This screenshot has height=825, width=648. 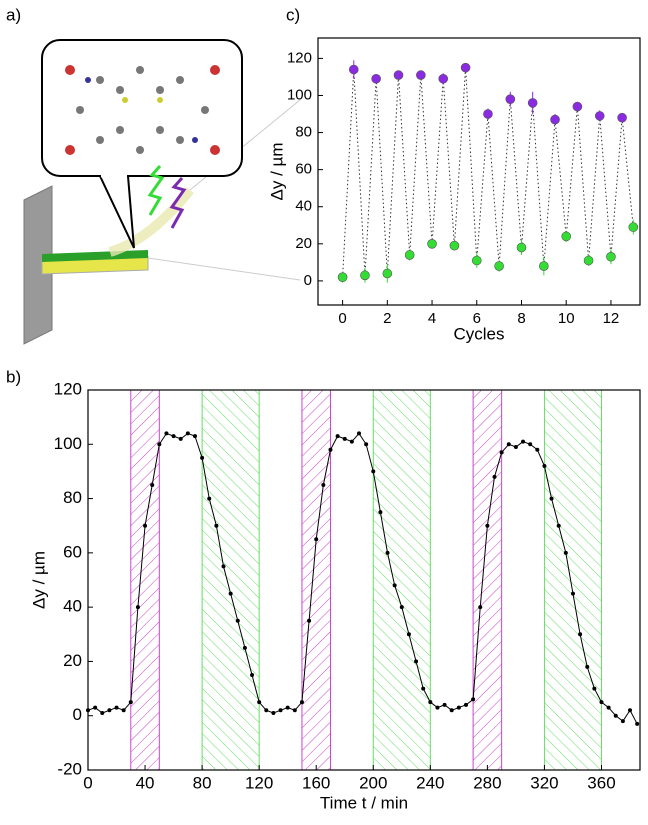 I want to click on y-axis-label: Δy / µm, so click(x=276, y=172).